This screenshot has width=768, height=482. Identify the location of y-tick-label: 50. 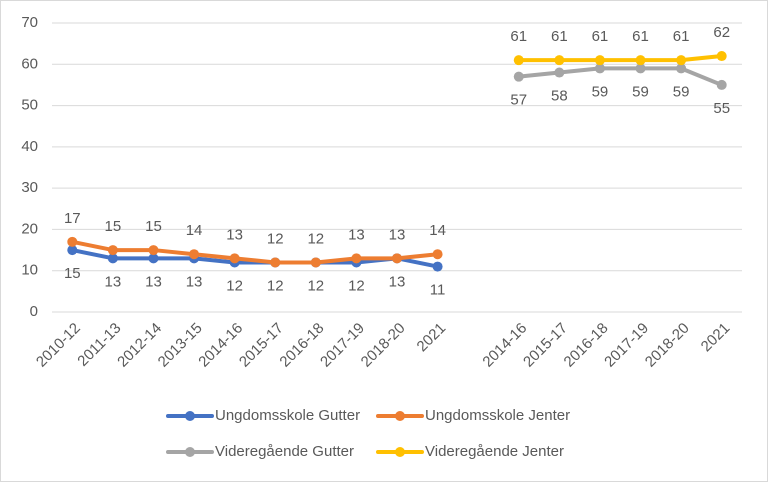
(29, 105).